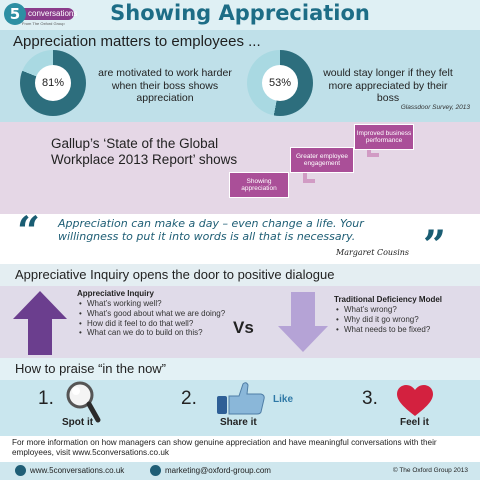 This screenshot has width=480, height=480. I want to click on list-item: What can we do to build on this?, so click(154, 333).